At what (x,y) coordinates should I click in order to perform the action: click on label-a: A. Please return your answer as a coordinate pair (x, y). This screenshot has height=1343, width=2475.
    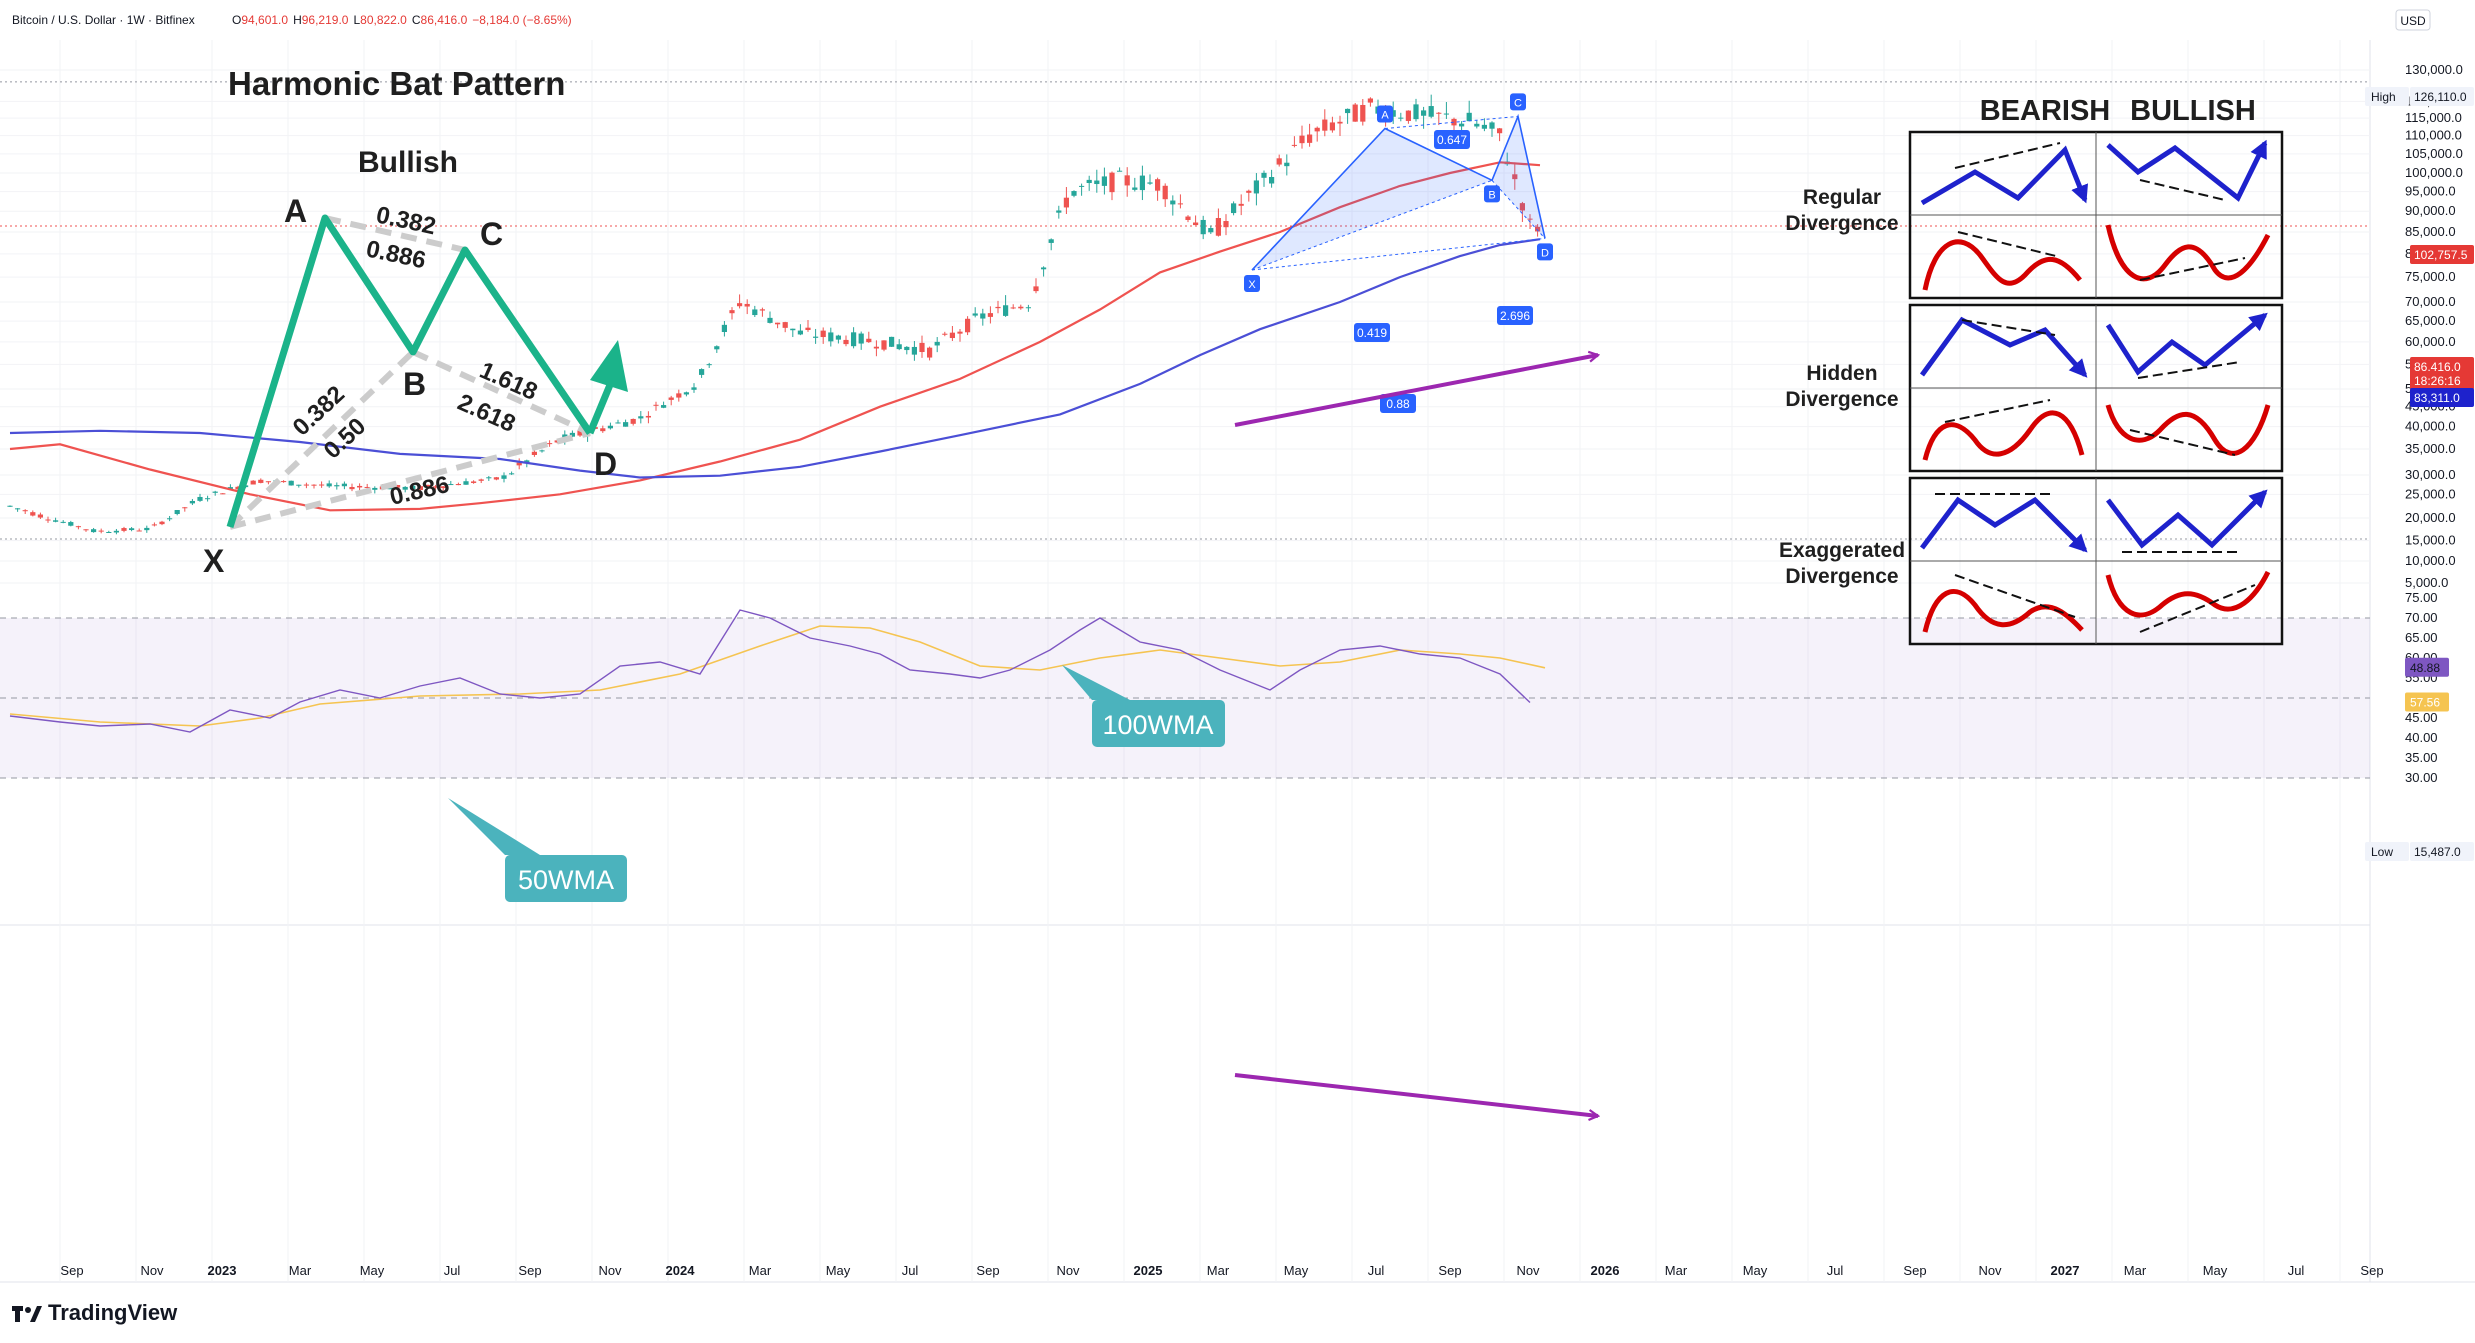
    Looking at the image, I should click on (295, 211).